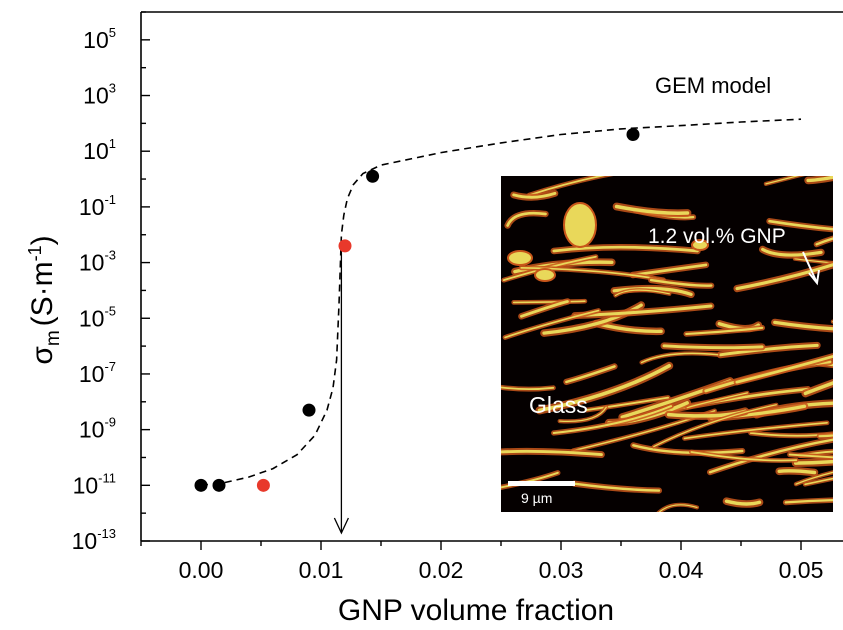 This screenshot has width=843, height=630. Describe the element at coordinates (99, 150) in the screenshot. I see `y-tick-label: 10¹` at that location.